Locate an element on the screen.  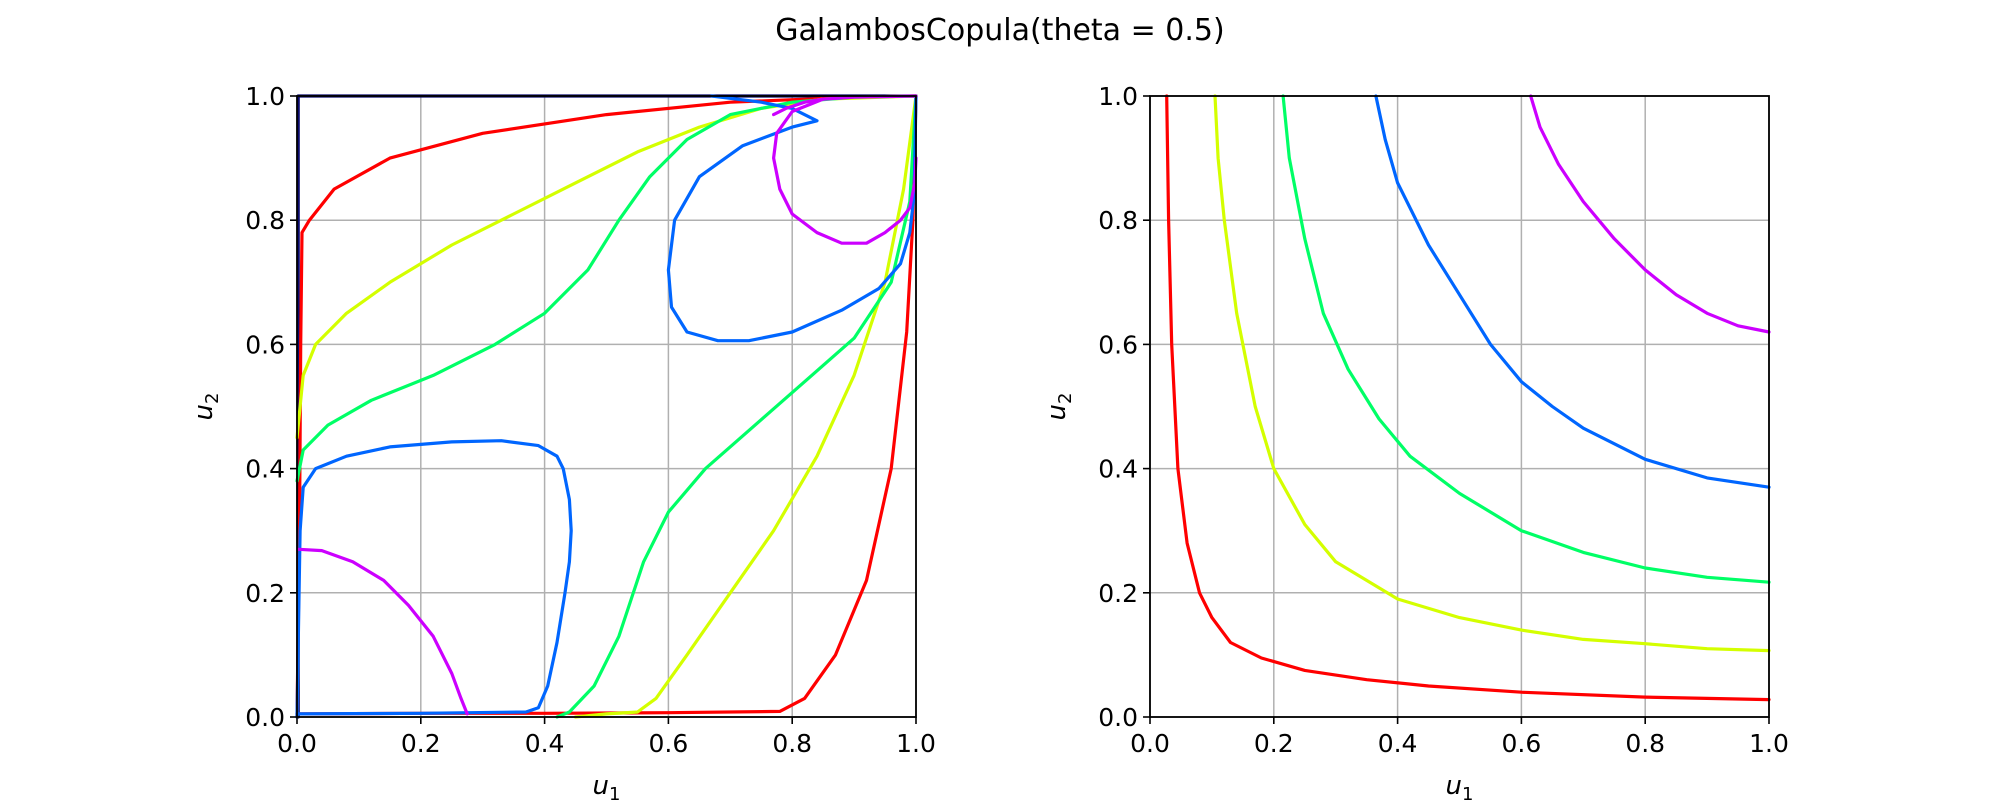
figure-title: GalambosCopula(theta = 0.5) is located at coordinates (999, 30).